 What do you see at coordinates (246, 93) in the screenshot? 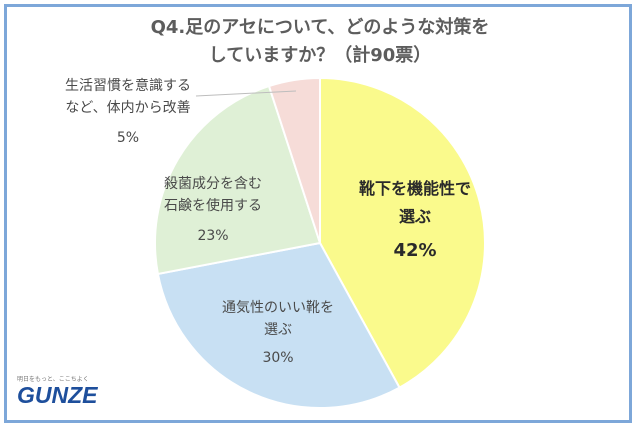
I see `leader-line` at bounding box center [246, 93].